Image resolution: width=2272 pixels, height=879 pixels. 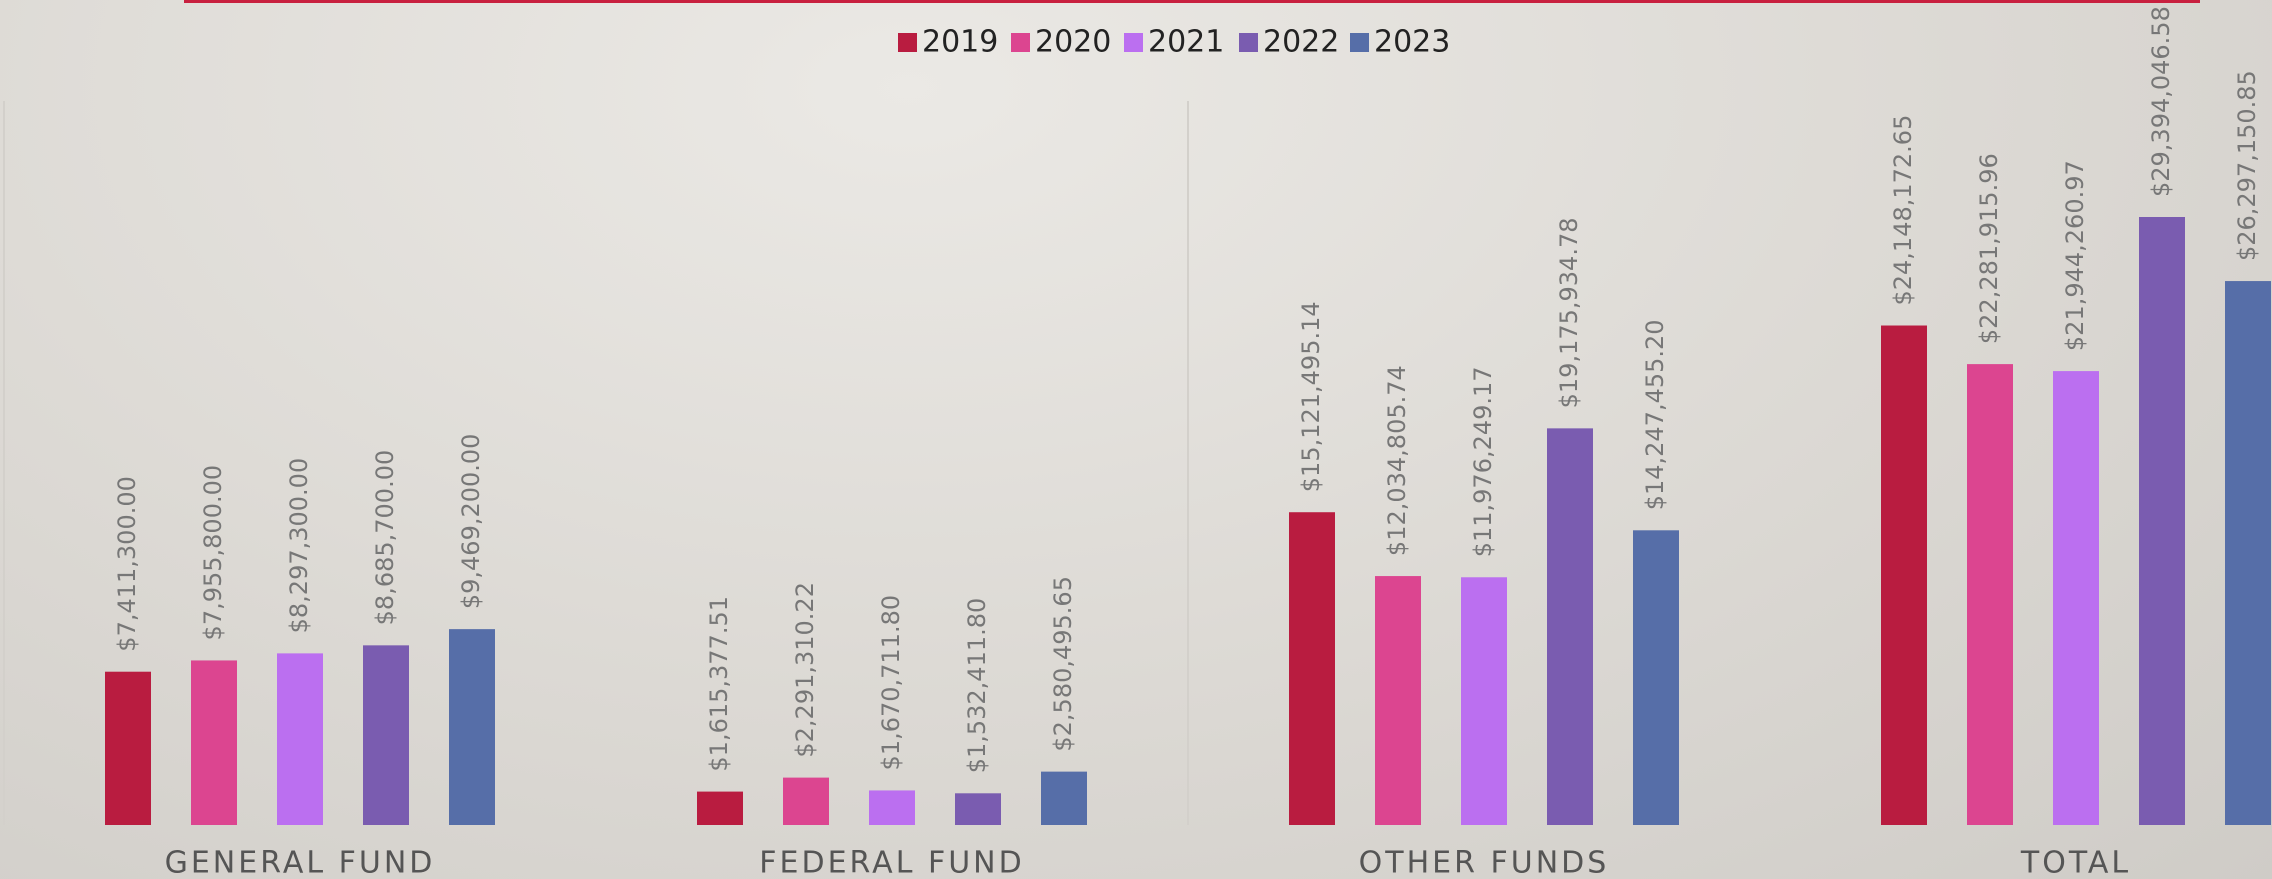 What do you see at coordinates (2075, 862) in the screenshot?
I see `category-label: TOTAL` at bounding box center [2075, 862].